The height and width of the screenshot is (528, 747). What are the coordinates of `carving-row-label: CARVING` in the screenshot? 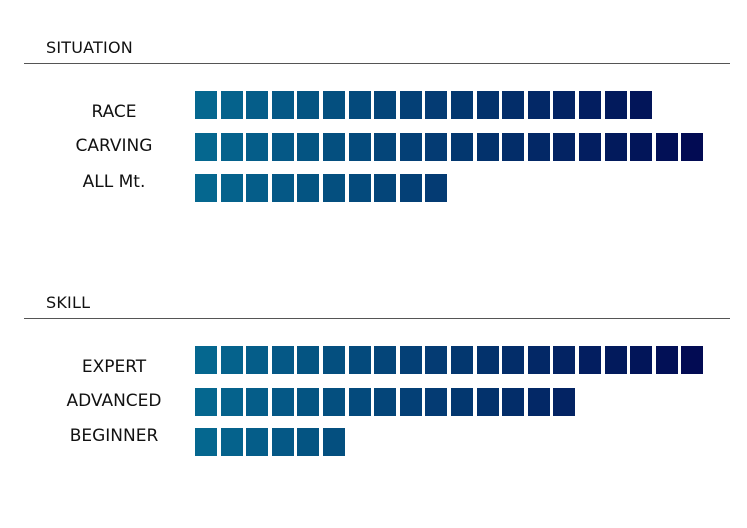 It's located at (114, 146).